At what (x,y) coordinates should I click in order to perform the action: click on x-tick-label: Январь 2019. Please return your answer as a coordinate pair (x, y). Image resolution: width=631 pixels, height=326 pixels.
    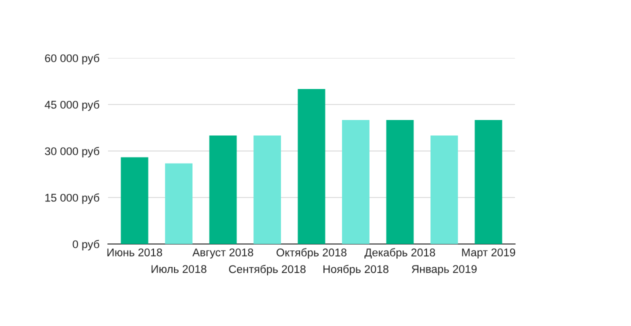
    Looking at the image, I should click on (444, 270).